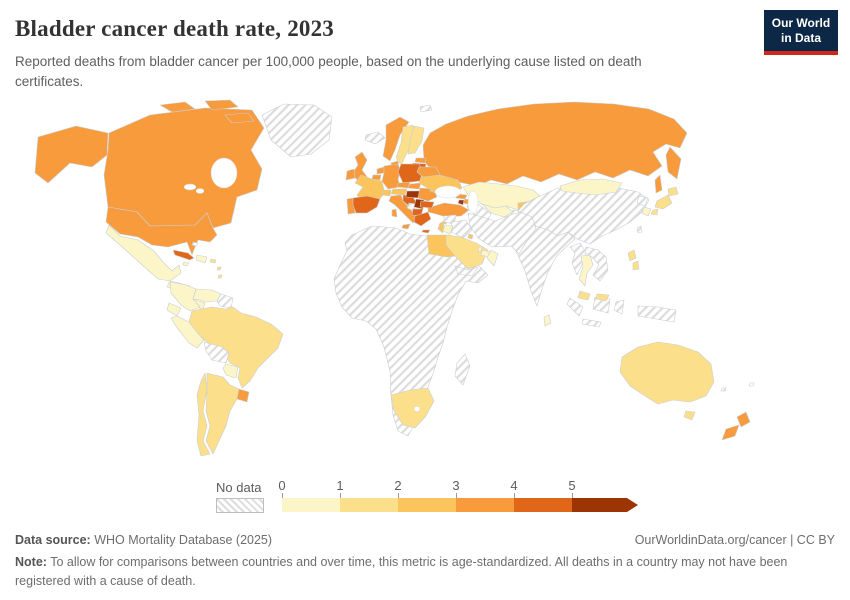 This screenshot has width=850, height=600. I want to click on country-jamaica, so click(186, 264).